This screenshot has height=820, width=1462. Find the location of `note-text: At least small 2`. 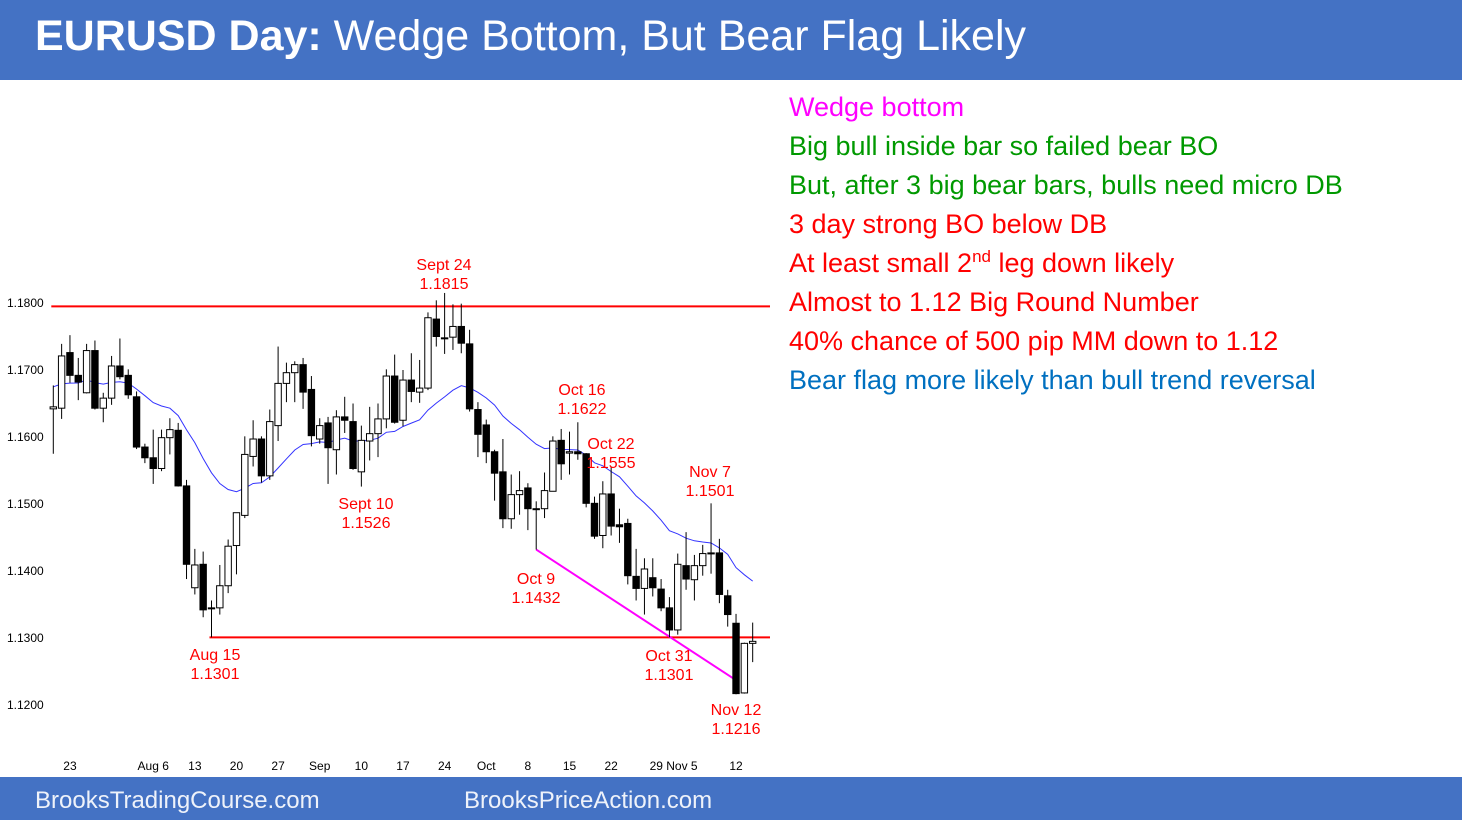

note-text: At least small 2 is located at coordinates (881, 263).